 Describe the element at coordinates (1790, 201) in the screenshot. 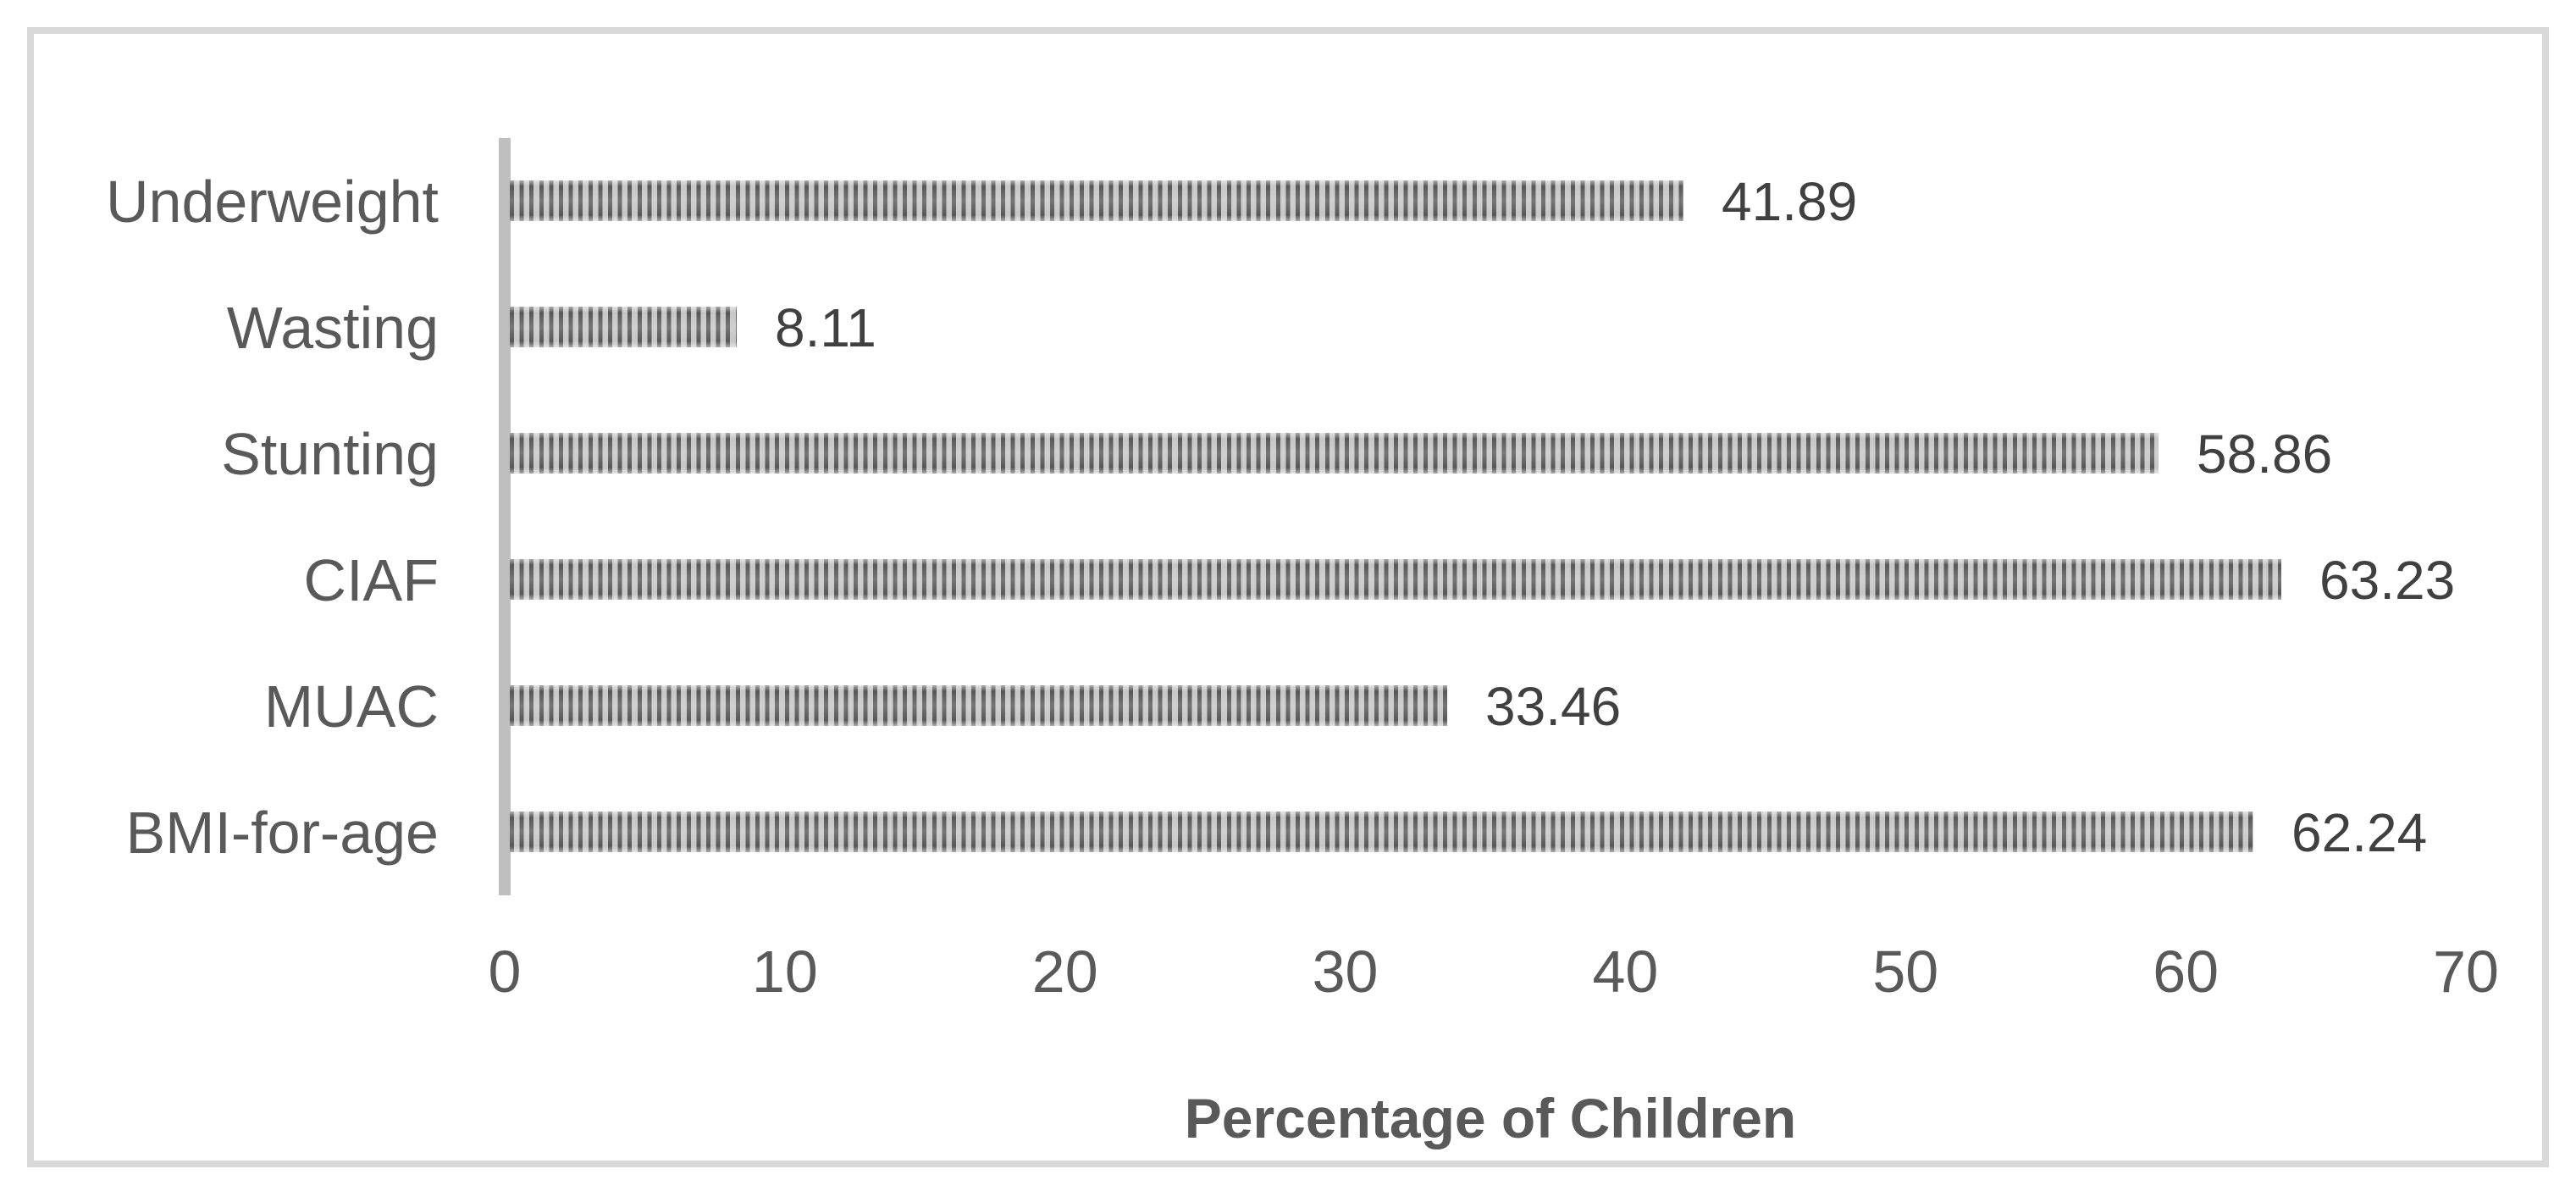

I see `value-label: 41.89` at that location.